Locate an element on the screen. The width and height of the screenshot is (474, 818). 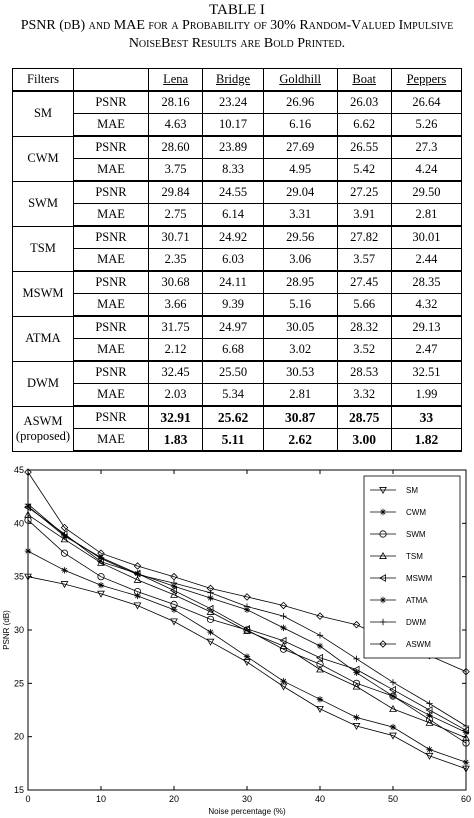
y-tick-label: 20 is located at coordinates (19, 737).